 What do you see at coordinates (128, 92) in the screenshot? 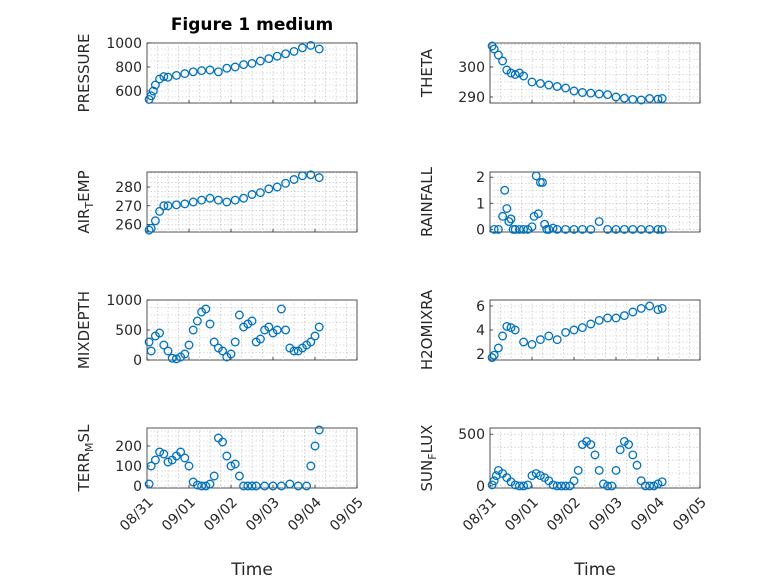
I see `y-tick-label: 600` at bounding box center [128, 92].